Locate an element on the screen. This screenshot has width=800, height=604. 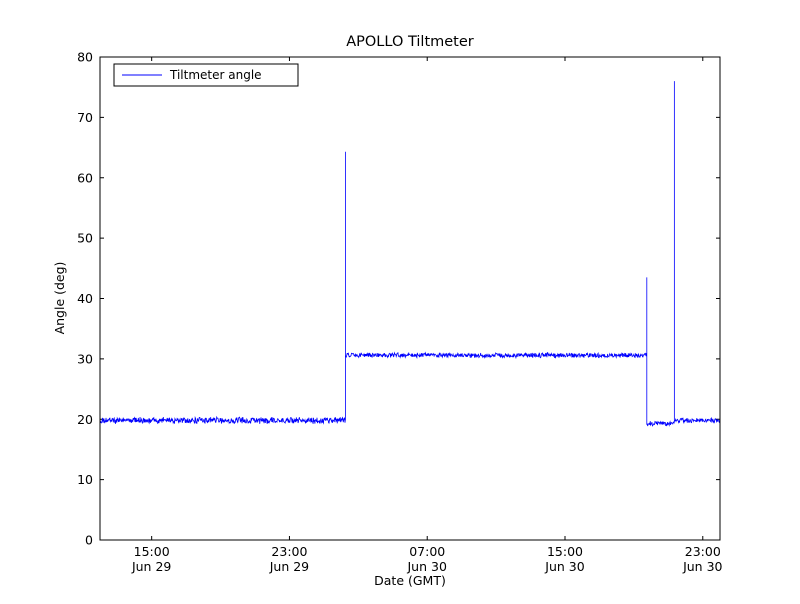
x-axis-label: Date (GMT) is located at coordinates (410, 580).